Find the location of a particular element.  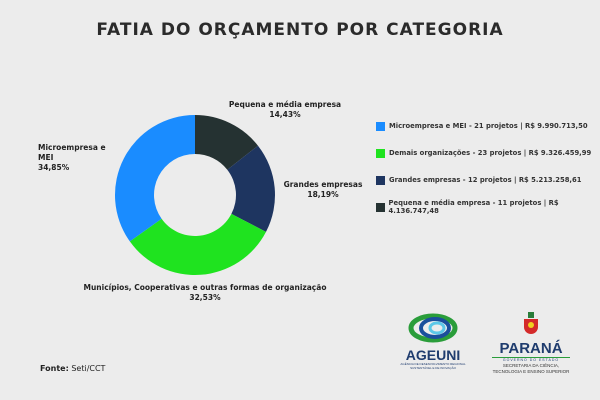

slice-label-pequena: Pequena e média empresa 14,43% is located at coordinates (285, 110).